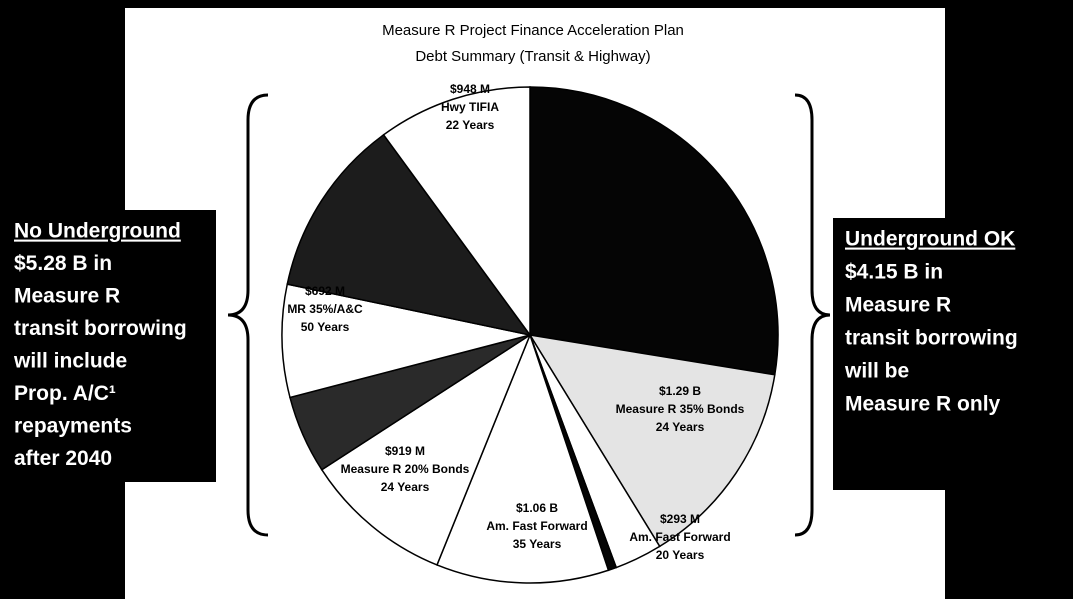 This screenshot has height=599, width=1073. Describe the element at coordinates (923, 404) in the screenshot. I see `right-box-line: Measure R only` at that location.